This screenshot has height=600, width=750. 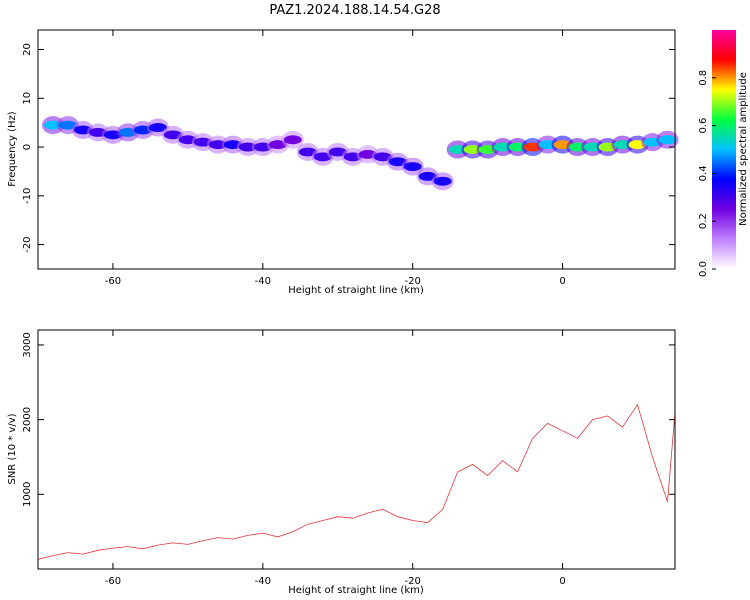 I want to click on bottom-x-axis-label: Height of straight line (km), so click(x=356, y=590).